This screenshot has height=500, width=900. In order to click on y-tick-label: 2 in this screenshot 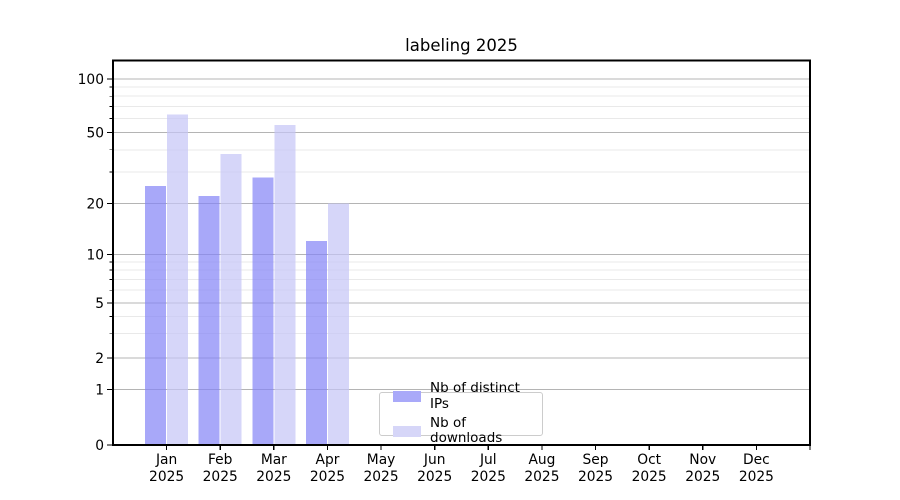, I will do `click(99, 359)`.